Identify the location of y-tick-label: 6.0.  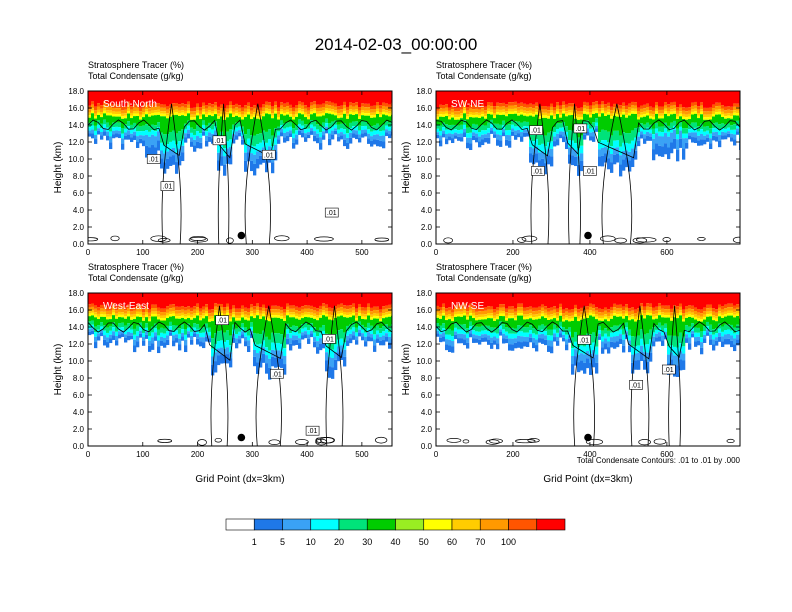
(79, 395).